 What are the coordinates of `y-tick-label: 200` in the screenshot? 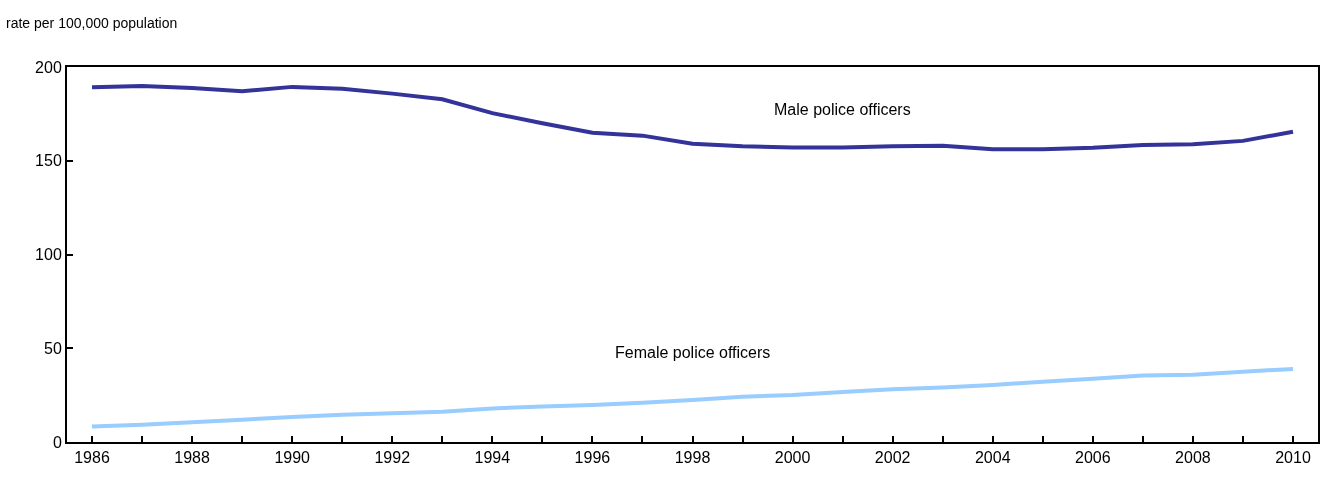 It's located at (48, 67).